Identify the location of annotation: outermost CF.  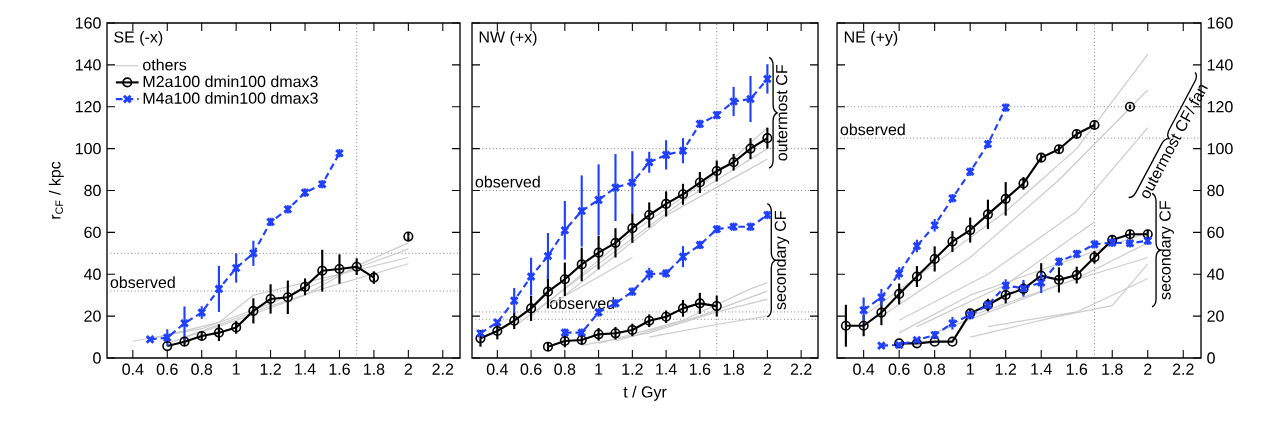
(782, 113).